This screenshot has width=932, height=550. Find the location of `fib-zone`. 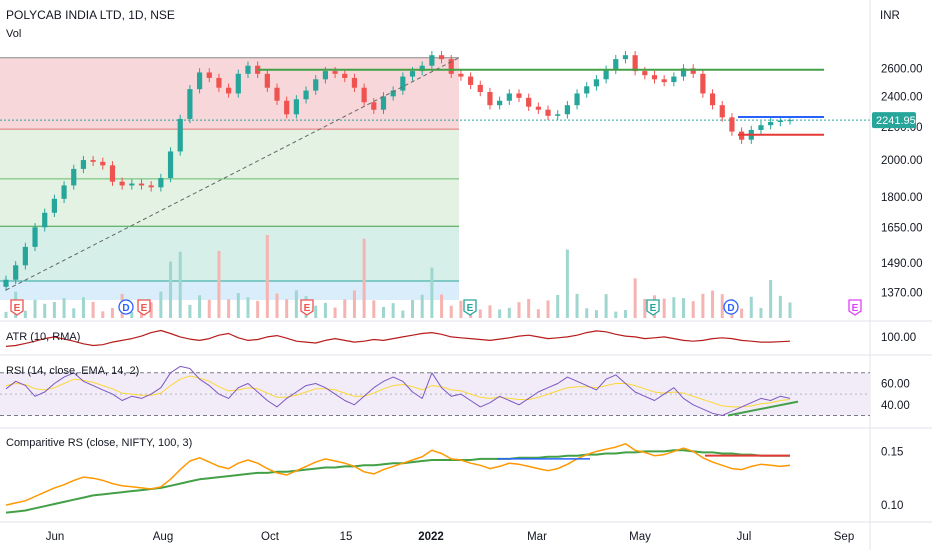

fib-zone is located at coordinates (229, 93).